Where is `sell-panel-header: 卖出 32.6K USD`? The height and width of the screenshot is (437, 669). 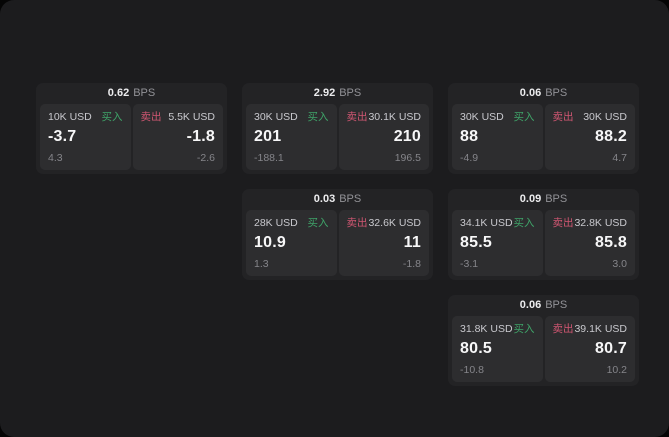
sell-panel-header: 卖出 32.6K USD is located at coordinates (384, 223).